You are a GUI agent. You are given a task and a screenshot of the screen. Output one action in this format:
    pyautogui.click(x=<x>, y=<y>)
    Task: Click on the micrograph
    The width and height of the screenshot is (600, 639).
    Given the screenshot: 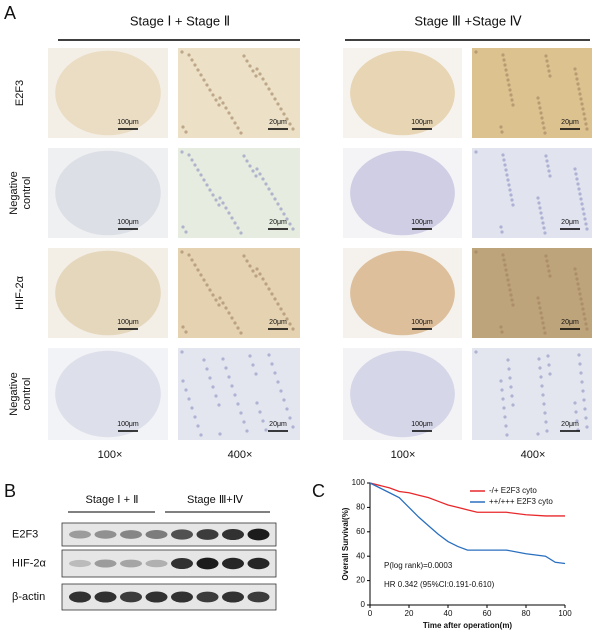 What is the action you would take?
    pyautogui.click(x=532, y=93)
    